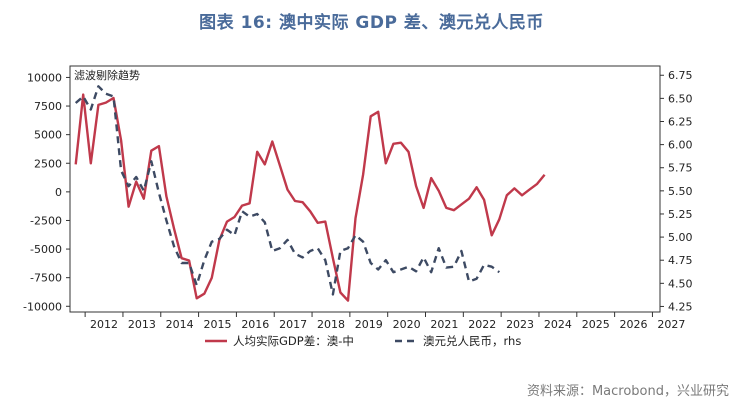 Image resolution: width=743 pixels, height=405 pixels. I want to click on source-note: 资料来源：Macrobond，兴业研究, so click(627, 391).